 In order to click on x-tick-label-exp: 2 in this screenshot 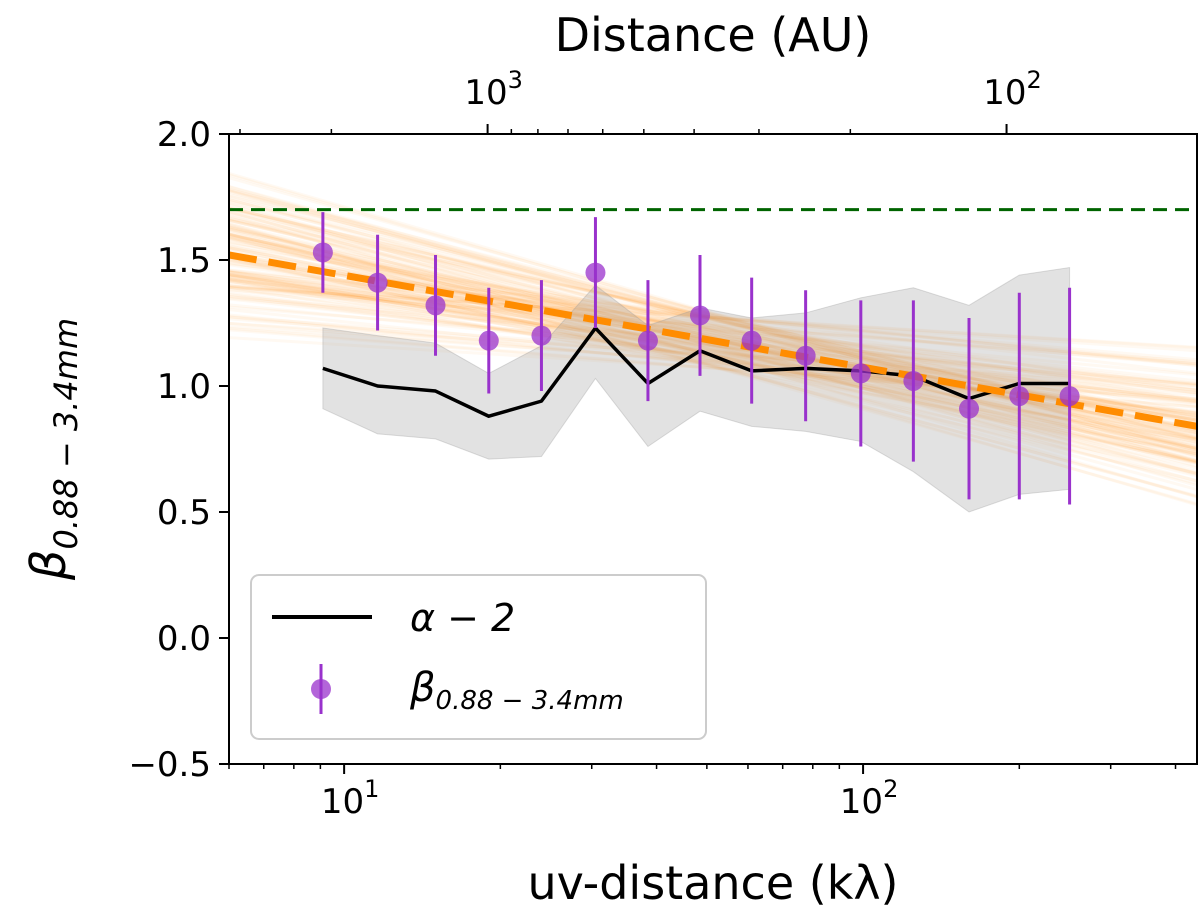, I will do `click(890, 789)`.